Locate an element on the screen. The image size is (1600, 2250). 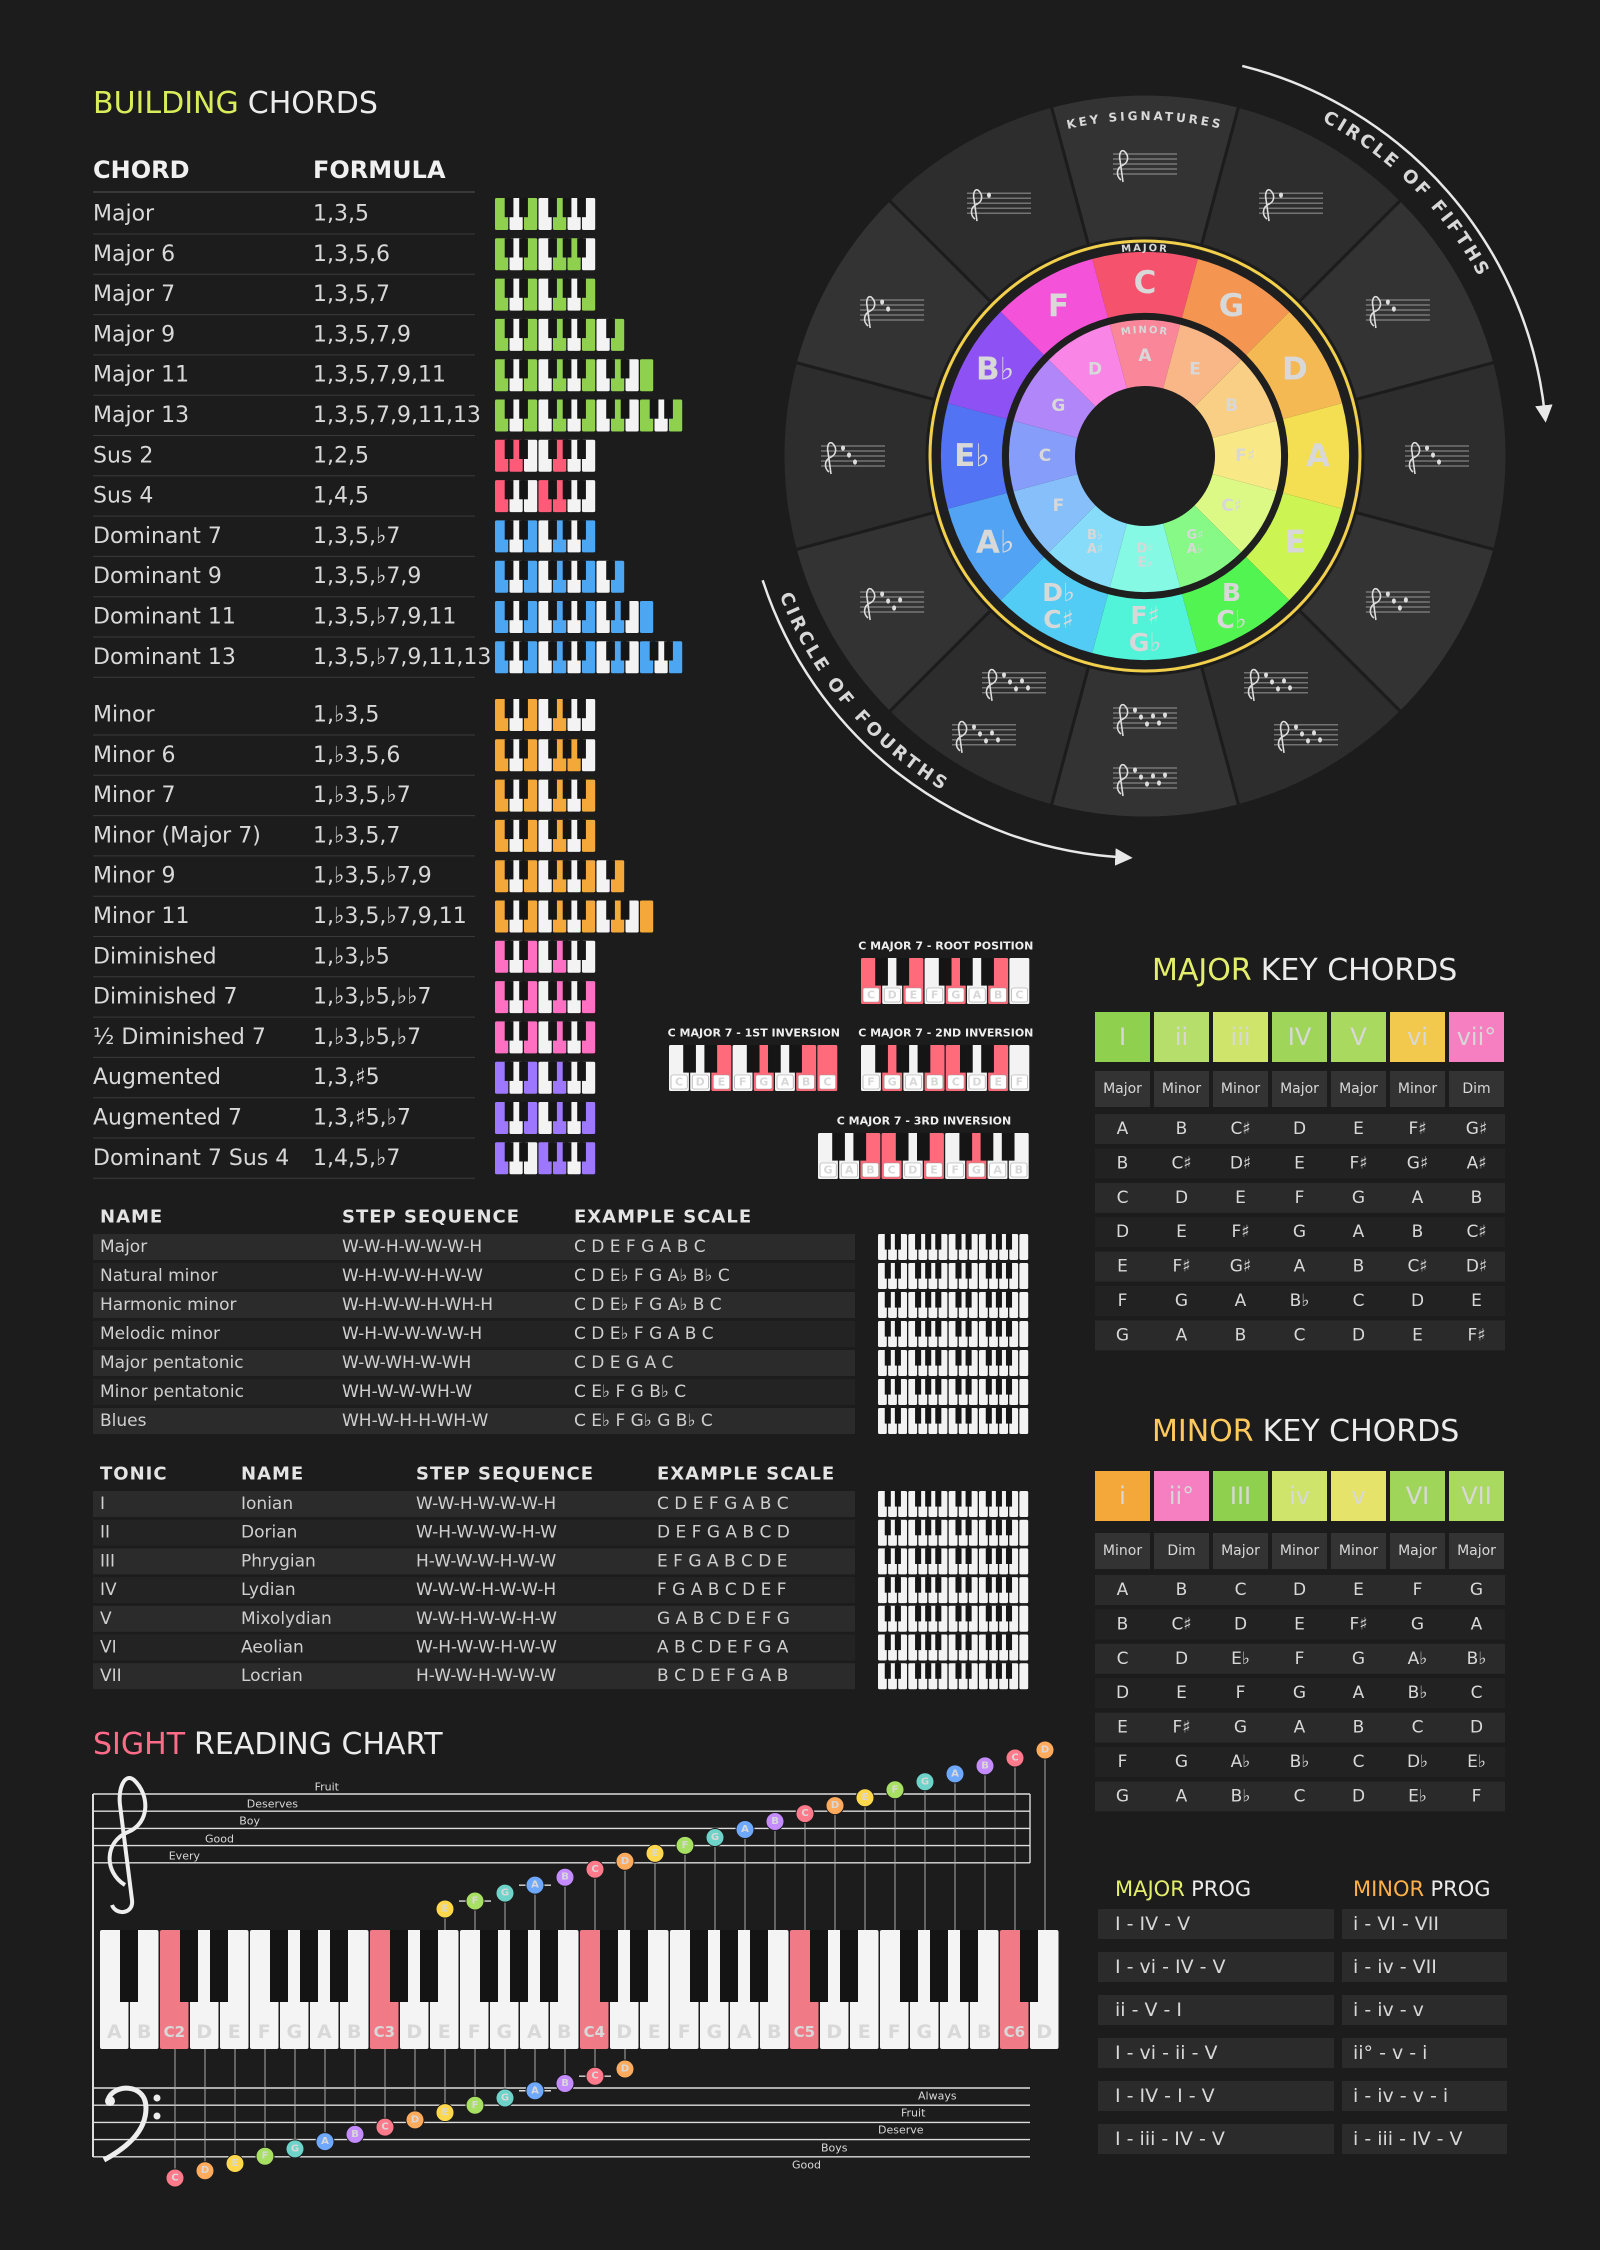
chord-note: E is located at coordinates (1358, 1590).